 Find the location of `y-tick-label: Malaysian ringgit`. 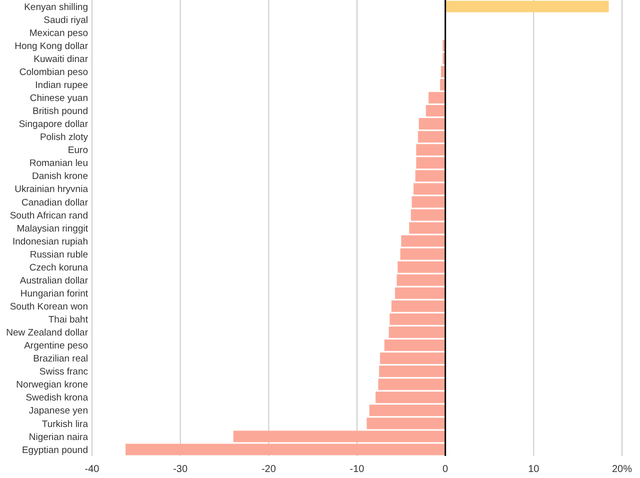

y-tick-label: Malaysian ringgit is located at coordinates (52, 228).